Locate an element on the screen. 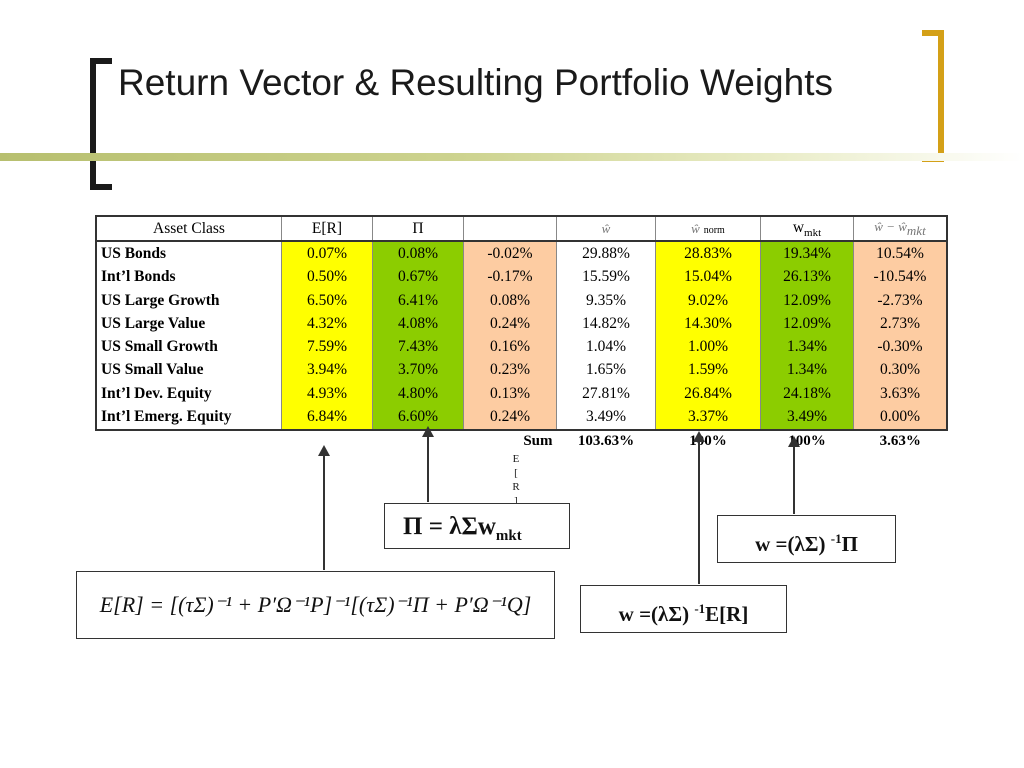 This screenshot has width=1024, height=768. cell-w-hat: 3.49% is located at coordinates (606, 418).